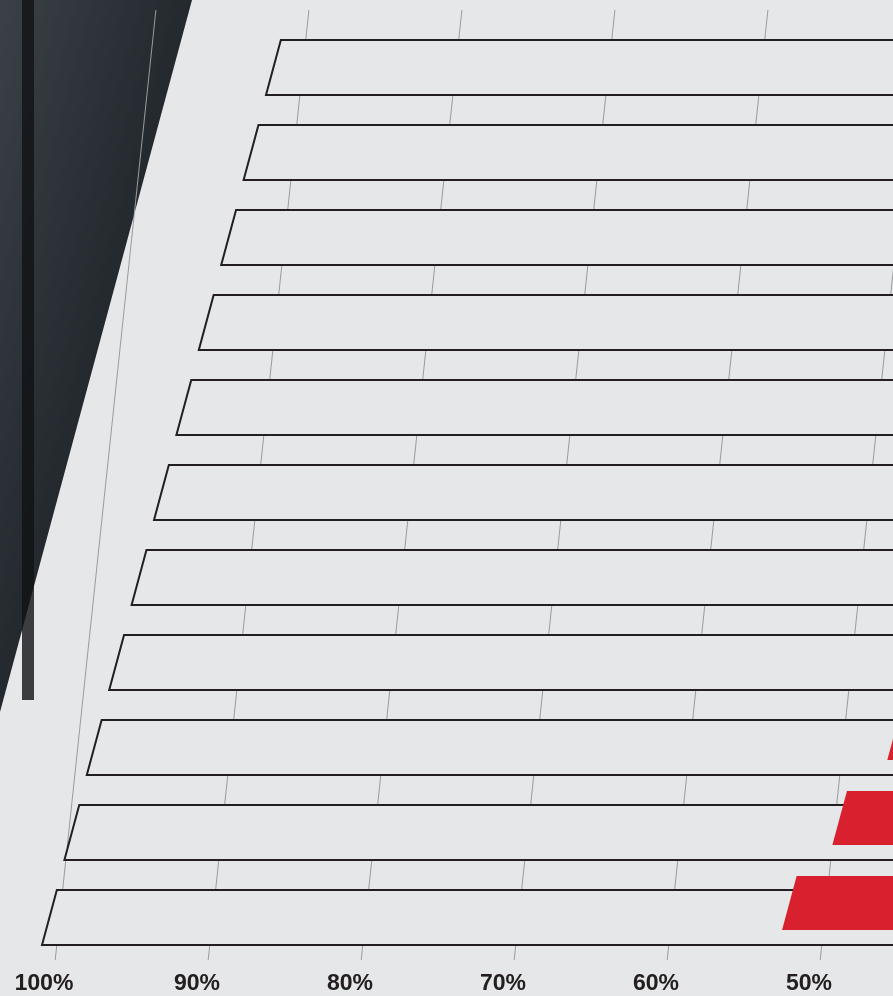  What do you see at coordinates (44, 982) in the screenshot?
I see `x-tick-label: 100%` at bounding box center [44, 982].